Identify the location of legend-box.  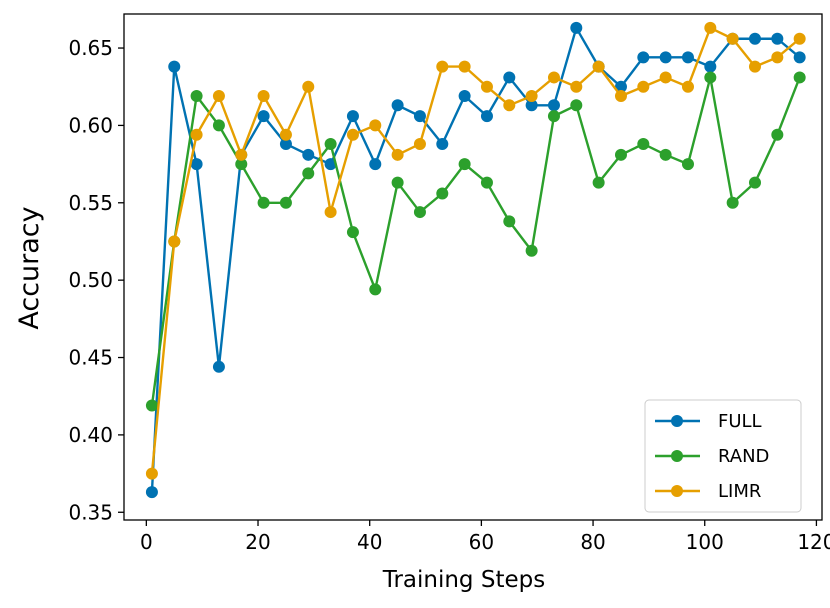
(723, 456).